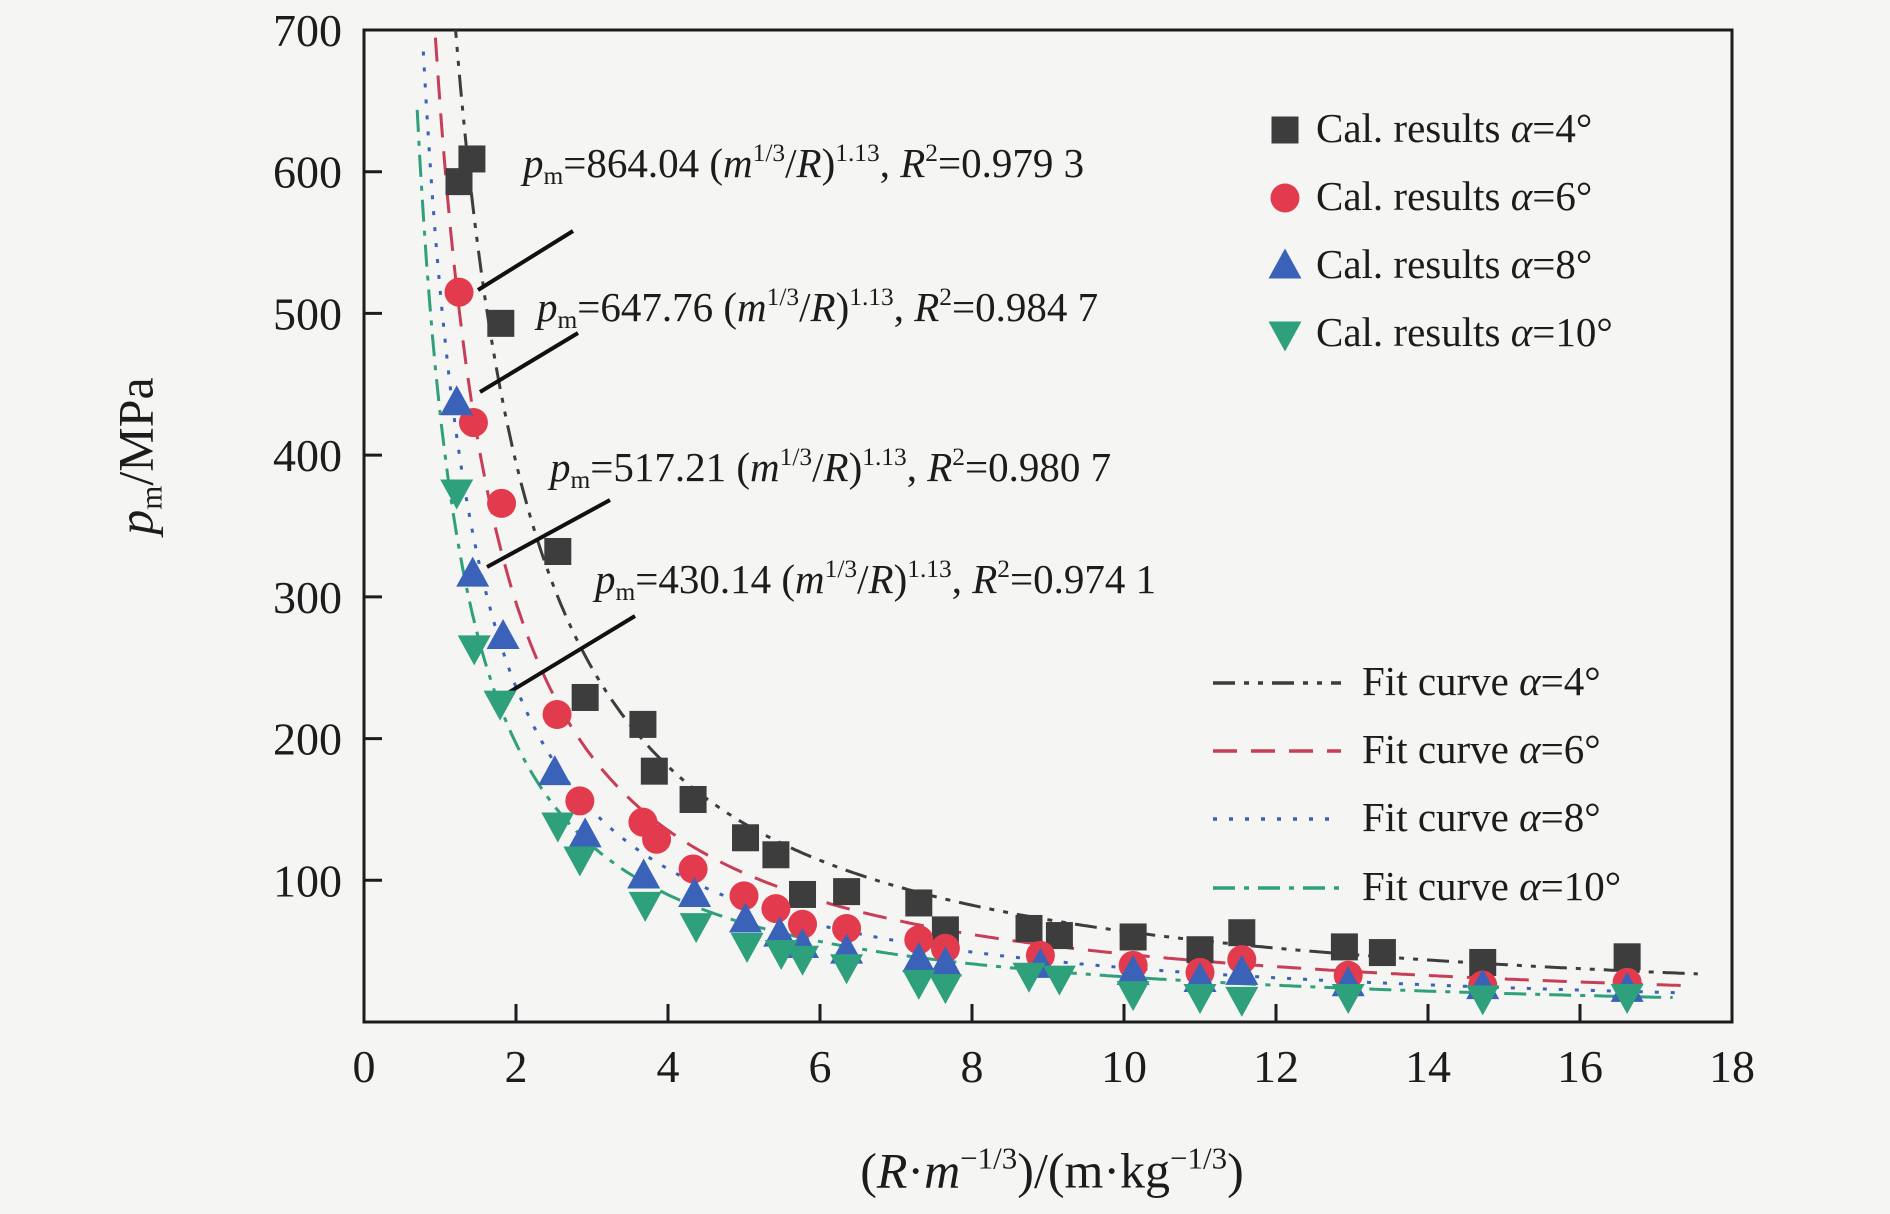 The width and height of the screenshot is (1890, 1214). What do you see at coordinates (1428, 1066) in the screenshot?
I see `x-tick-label-14: 14` at bounding box center [1428, 1066].